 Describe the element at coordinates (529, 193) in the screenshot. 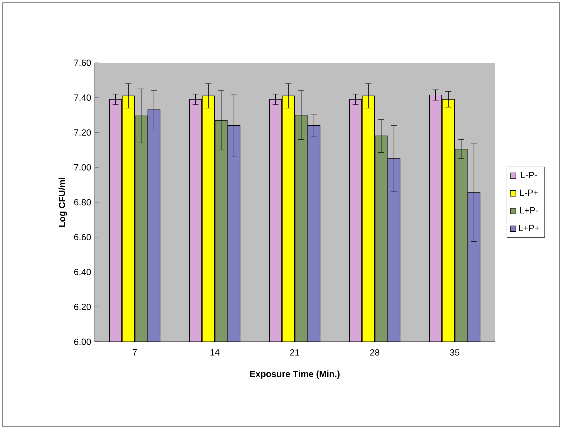

I see `legend-label: L-P+` at that location.